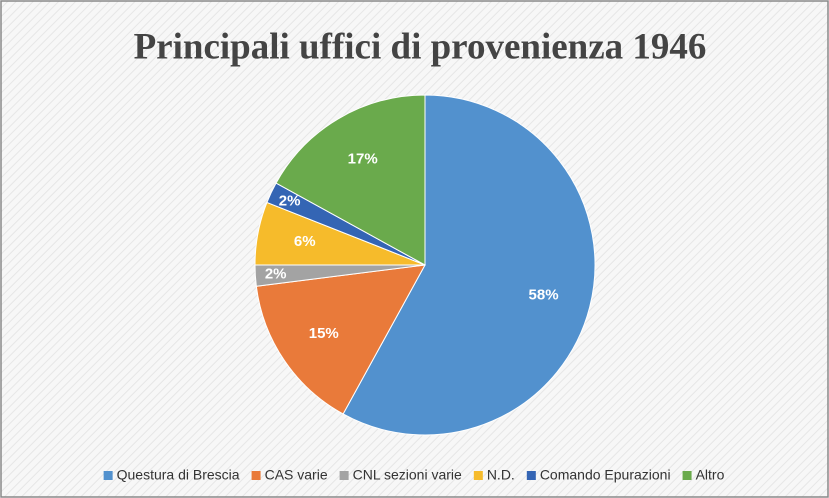 This screenshot has height=498, width=829. What do you see at coordinates (544, 294) in the screenshot?
I see `data-label: 58%` at bounding box center [544, 294].